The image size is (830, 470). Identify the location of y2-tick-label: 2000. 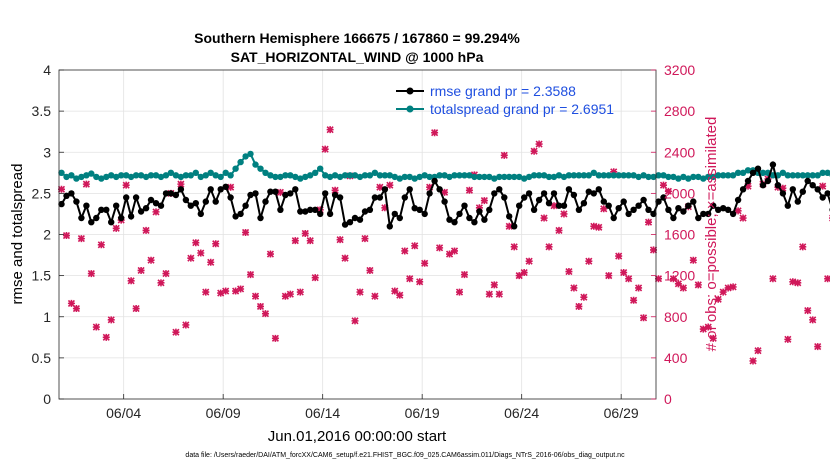
(679, 193).